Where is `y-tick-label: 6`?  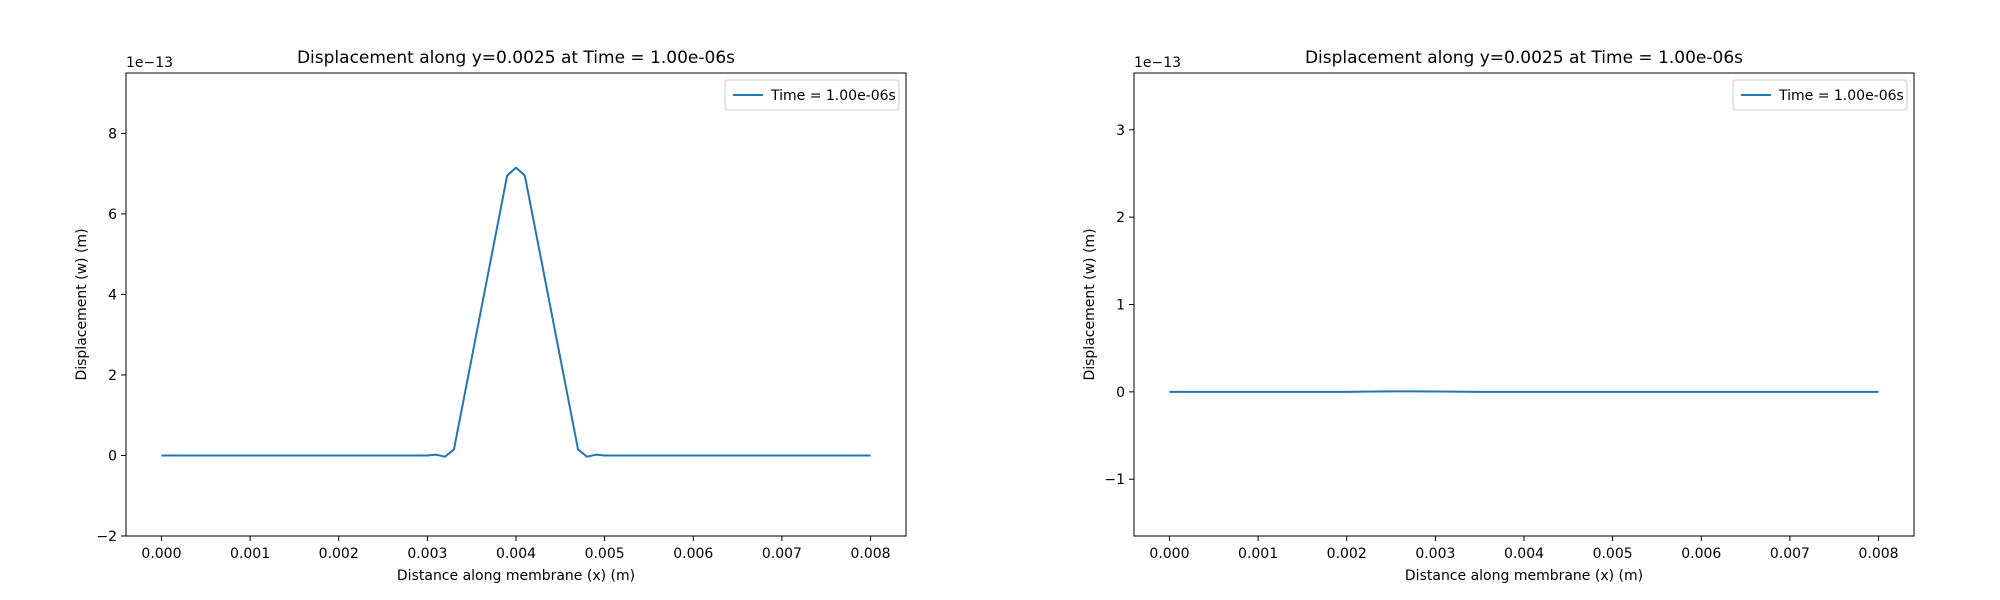 y-tick-label: 6 is located at coordinates (112, 215).